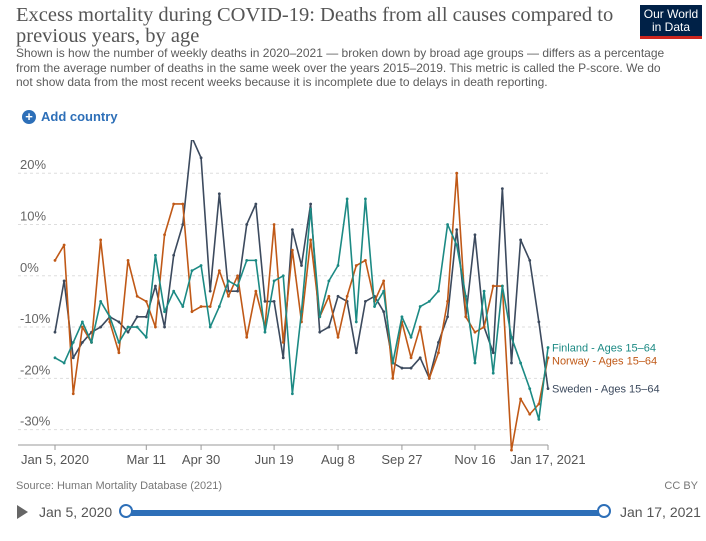 Image resolution: width=706 pixels, height=541 pixels. I want to click on play-icon, so click(22, 512).